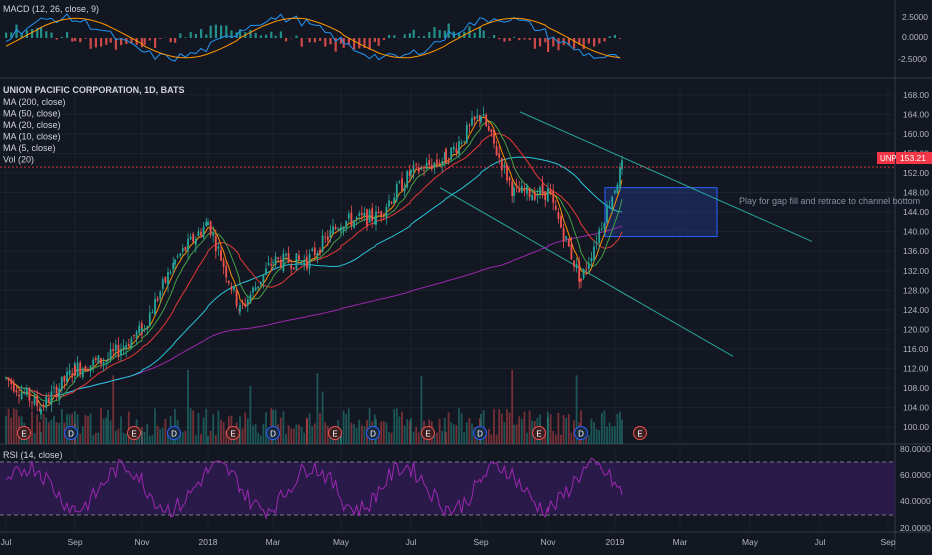 The width and height of the screenshot is (932, 555). I want to click on rsi-tick: 20.0000, so click(915, 528).